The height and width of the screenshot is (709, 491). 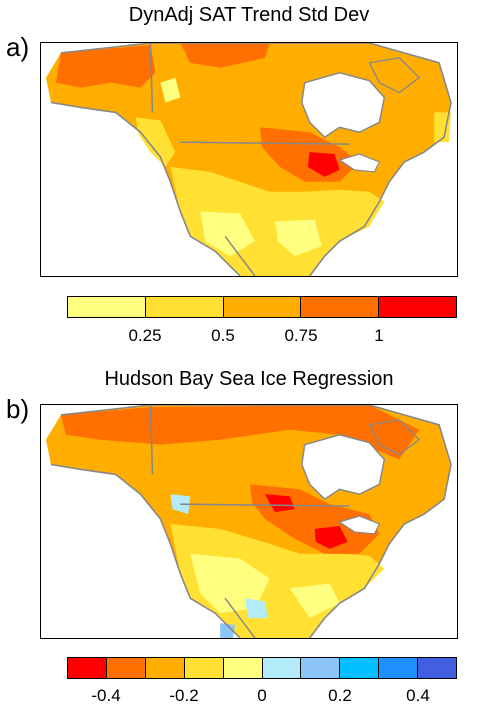 I want to click on blue-west-b, so click(x=180, y=504).